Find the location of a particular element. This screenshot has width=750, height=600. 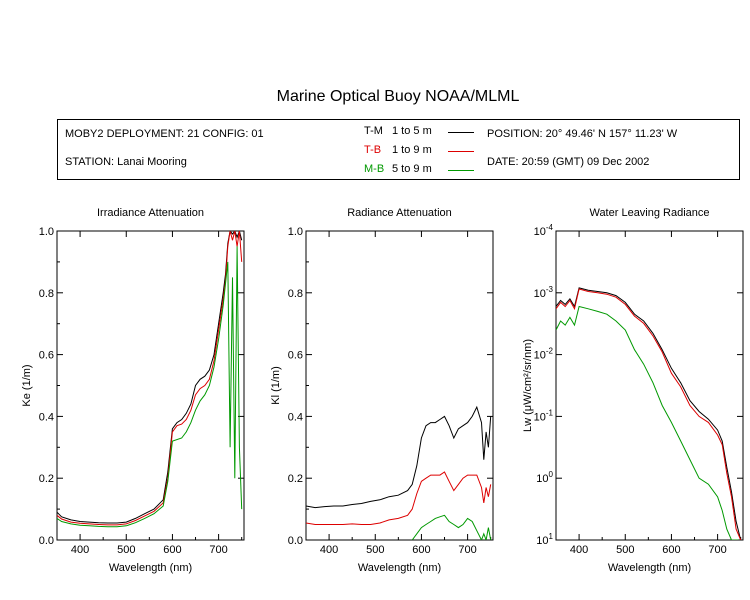

x-axis-label-2: Wavelength (nm) is located at coordinates (649, 568).